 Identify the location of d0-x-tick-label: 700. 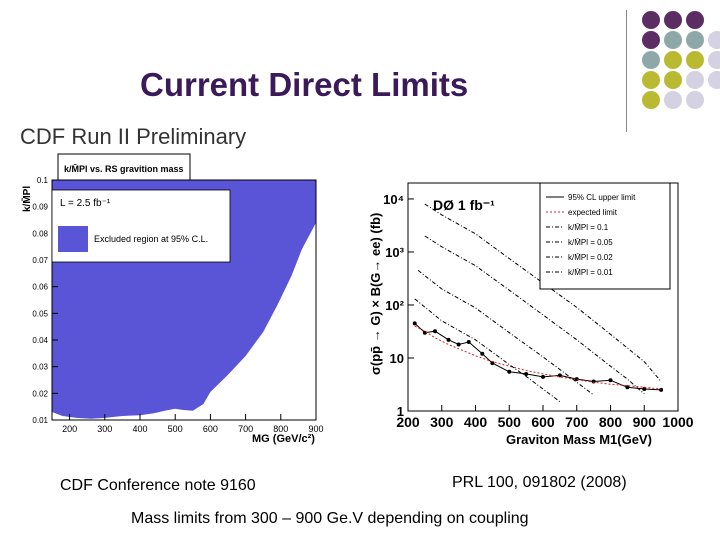
(577, 422).